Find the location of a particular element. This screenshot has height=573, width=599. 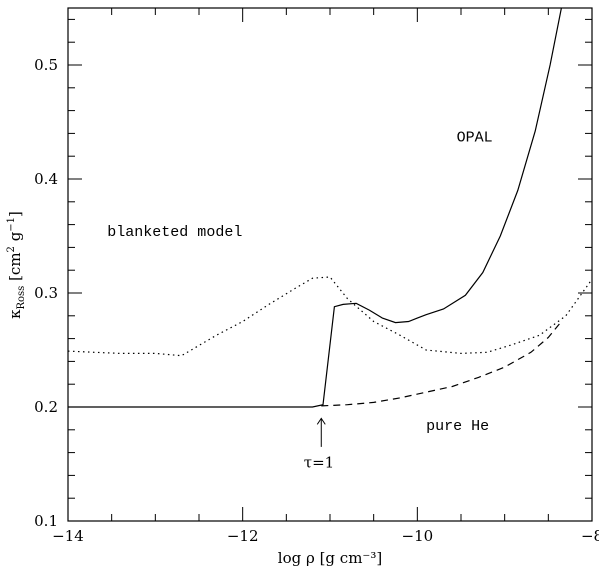

annotation-pure-he: pure He is located at coordinates (457, 426).